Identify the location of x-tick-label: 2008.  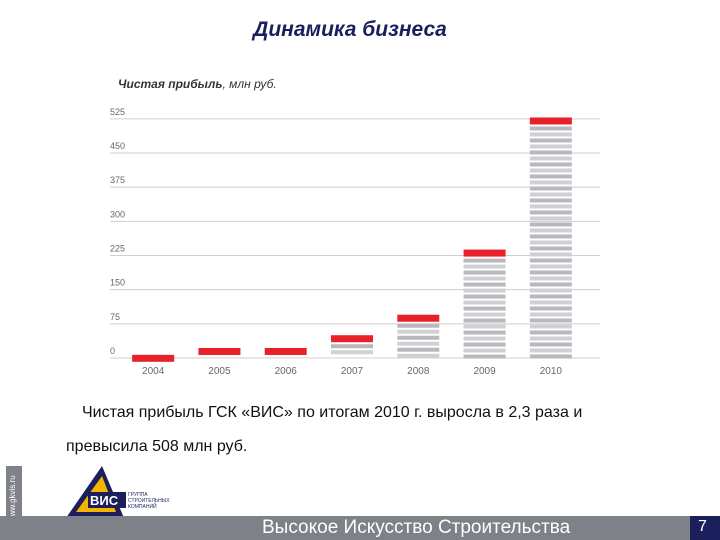
(418, 371).